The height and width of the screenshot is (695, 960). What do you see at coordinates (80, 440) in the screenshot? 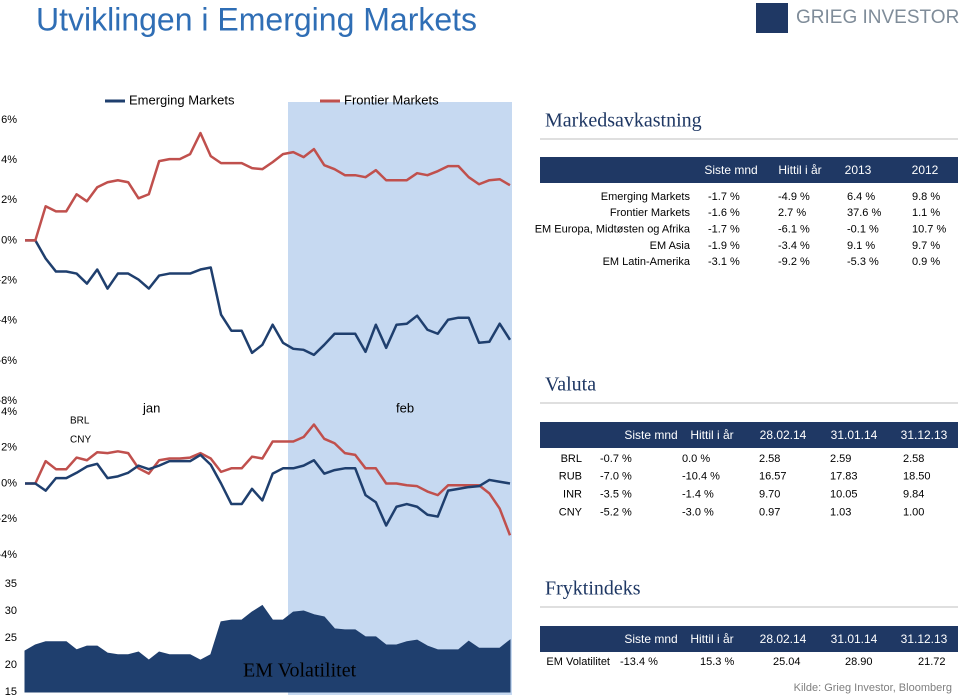
I see `series-label: CNY` at bounding box center [80, 440].